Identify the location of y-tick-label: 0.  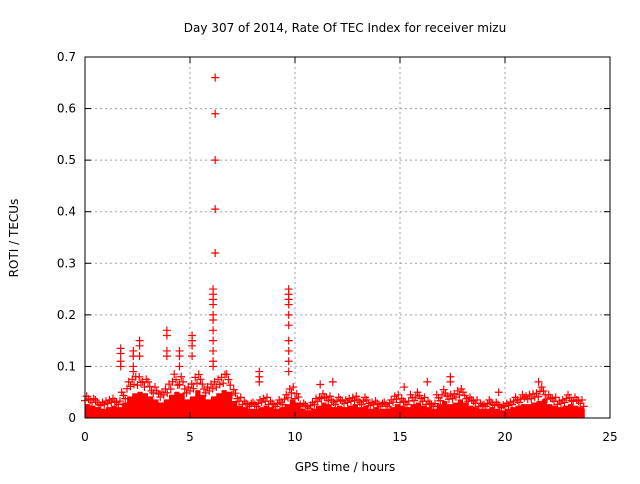
(72, 418).